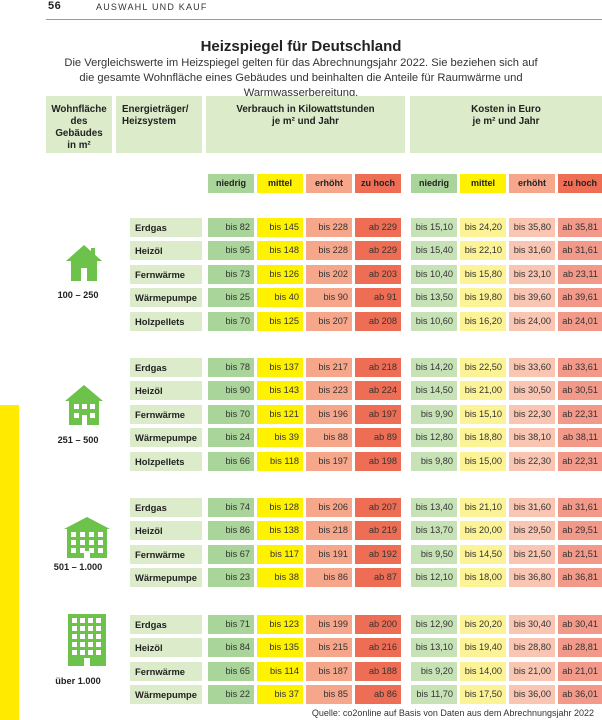 The height and width of the screenshot is (720, 602). I want to click on consumption-cell: ab 229, so click(378, 251).